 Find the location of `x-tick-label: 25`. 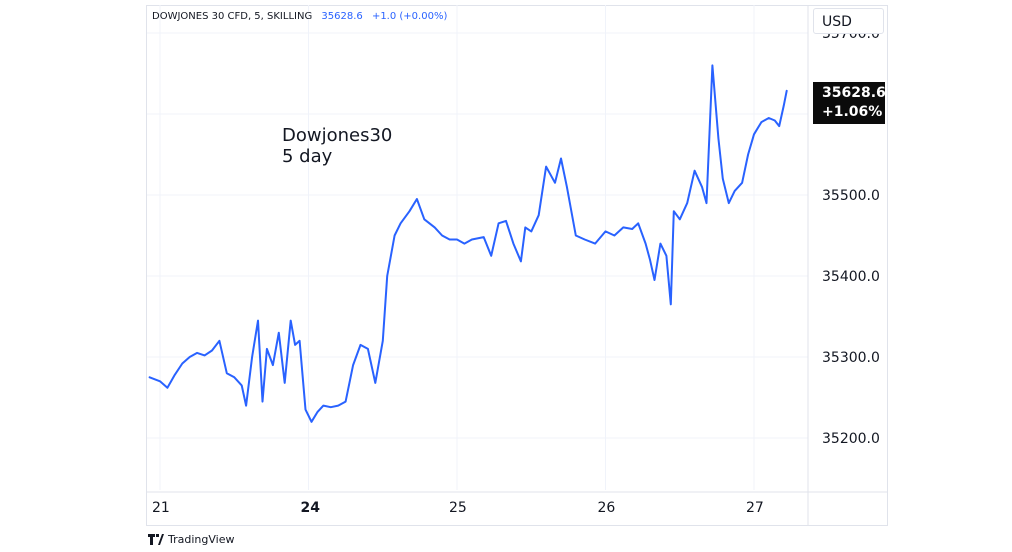

x-tick-label: 25 is located at coordinates (458, 508).